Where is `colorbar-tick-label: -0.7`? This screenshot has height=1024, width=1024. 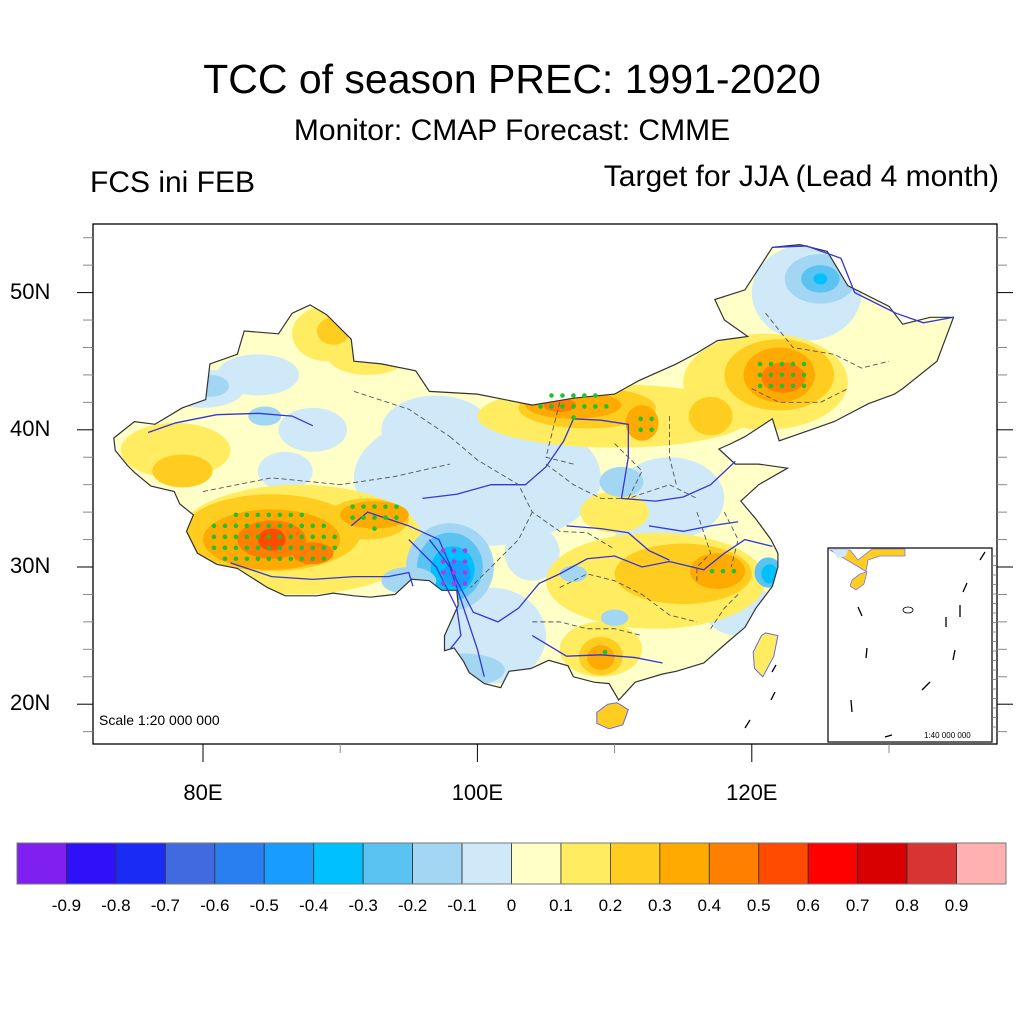 colorbar-tick-label: -0.7 is located at coordinates (165, 905).